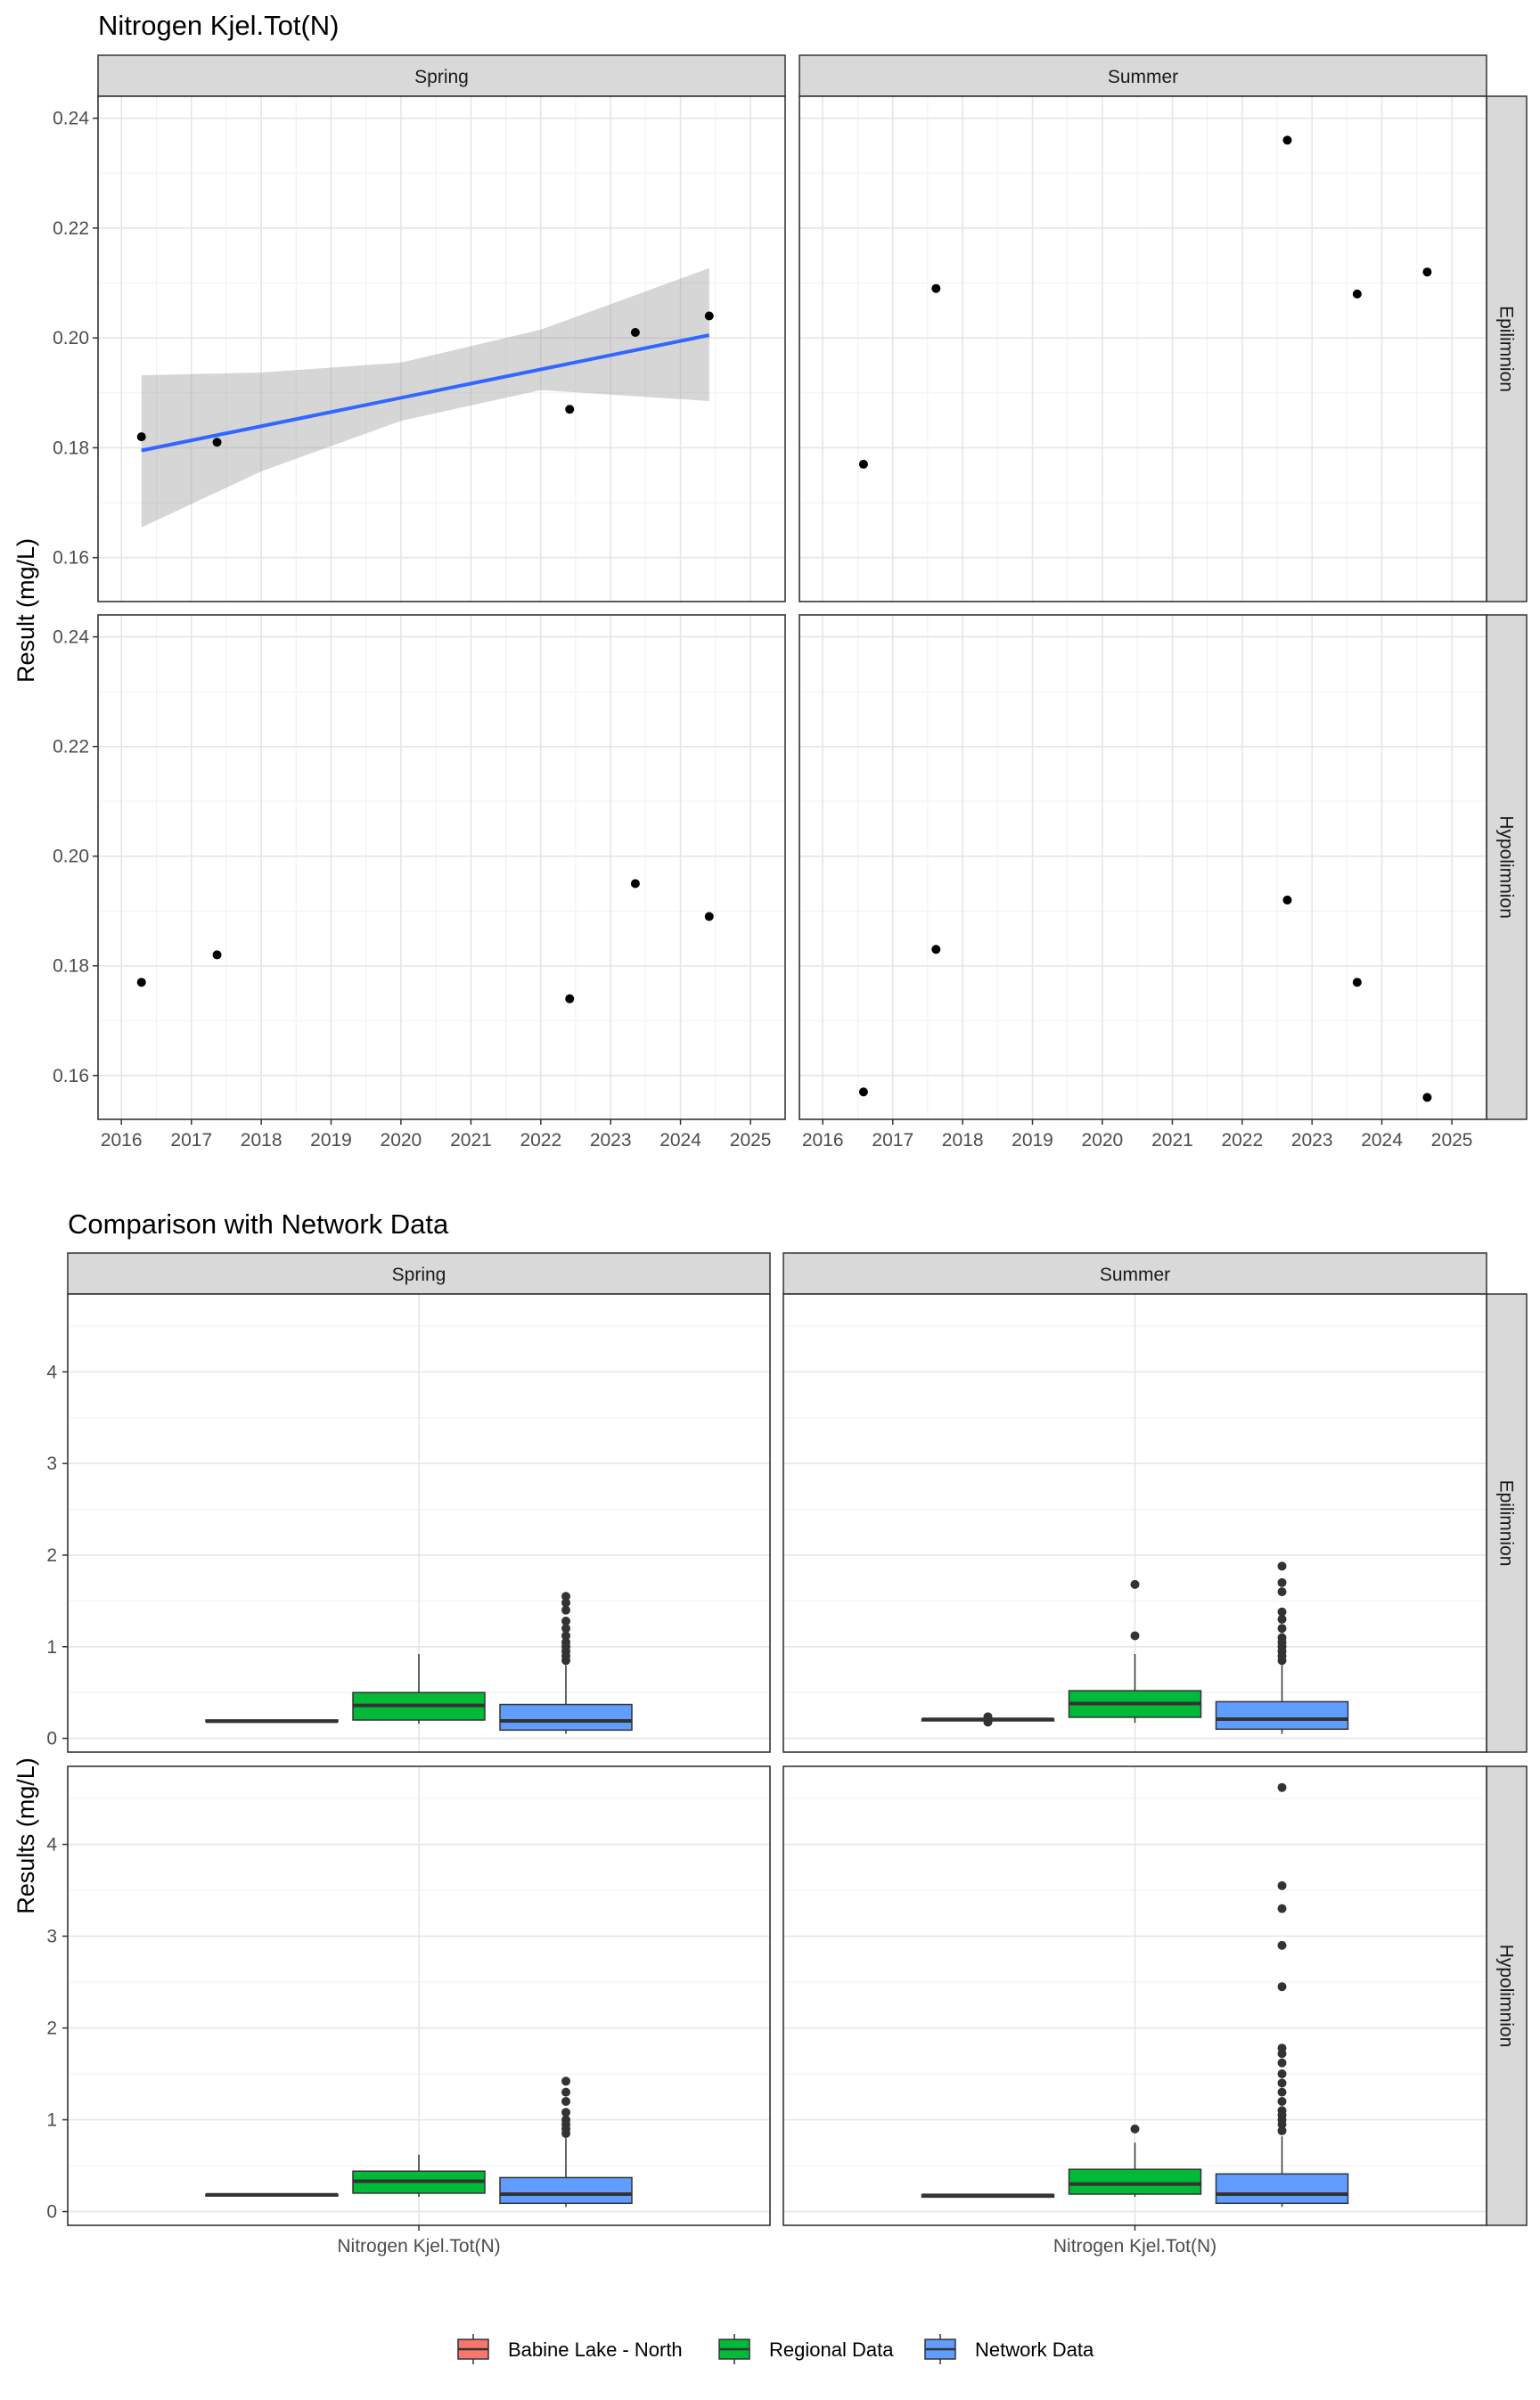 The width and height of the screenshot is (1540, 2400). Describe the element at coordinates (272, 2194) in the screenshot. I see `boxplot-babine-lake-north` at that location.